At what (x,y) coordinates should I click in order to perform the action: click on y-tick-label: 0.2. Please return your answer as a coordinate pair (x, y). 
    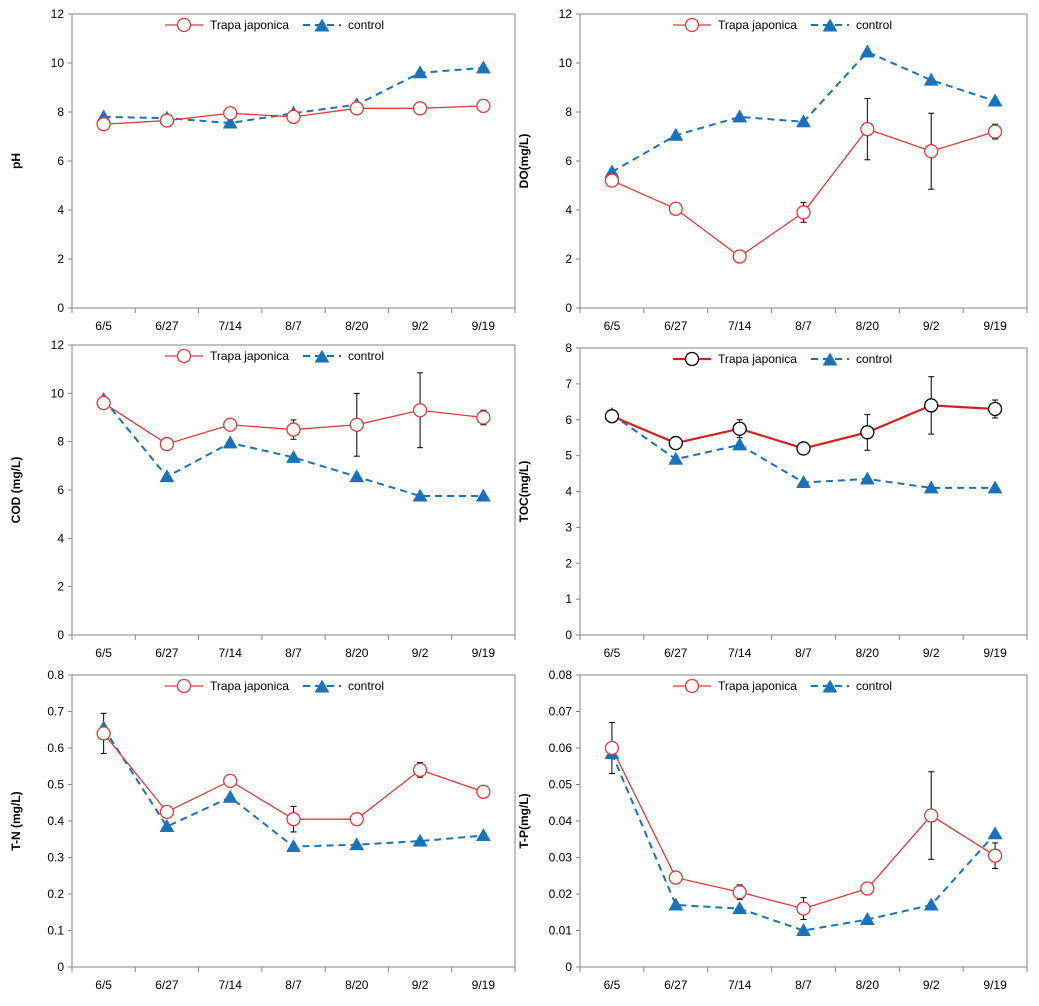
    Looking at the image, I should click on (55, 894).